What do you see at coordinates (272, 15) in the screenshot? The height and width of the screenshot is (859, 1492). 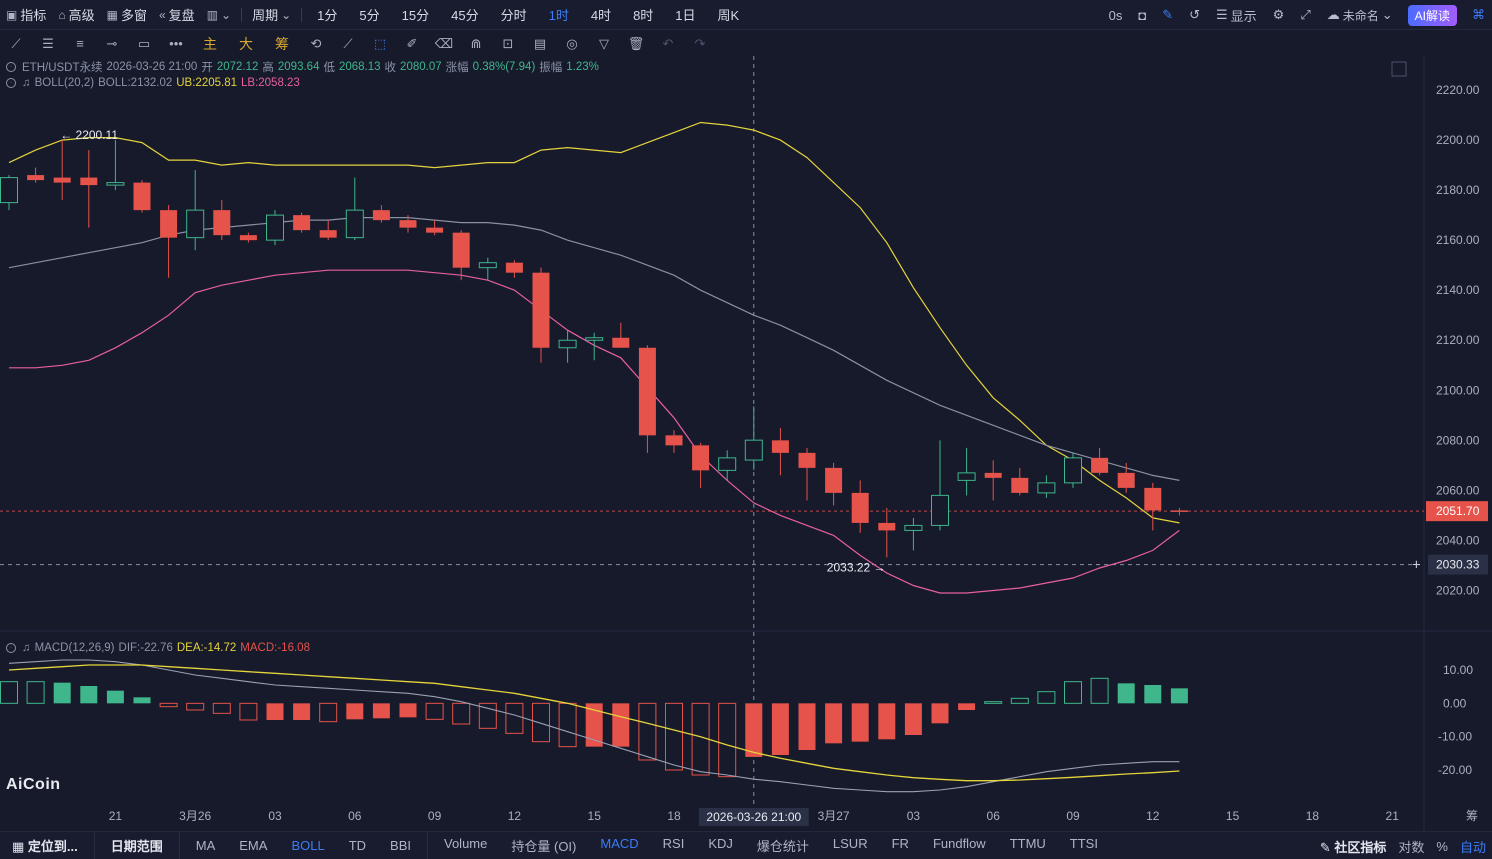 I see `period-dropdown: 周期 ⌄` at bounding box center [272, 15].